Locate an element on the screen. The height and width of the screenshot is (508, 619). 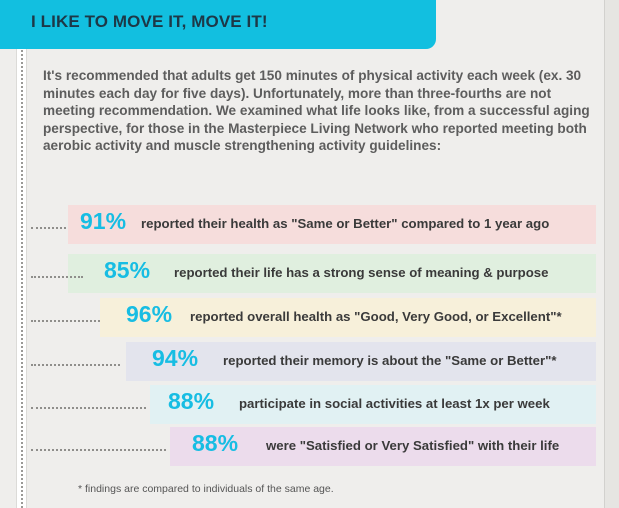
stat-percent: 85% is located at coordinates (127, 270).